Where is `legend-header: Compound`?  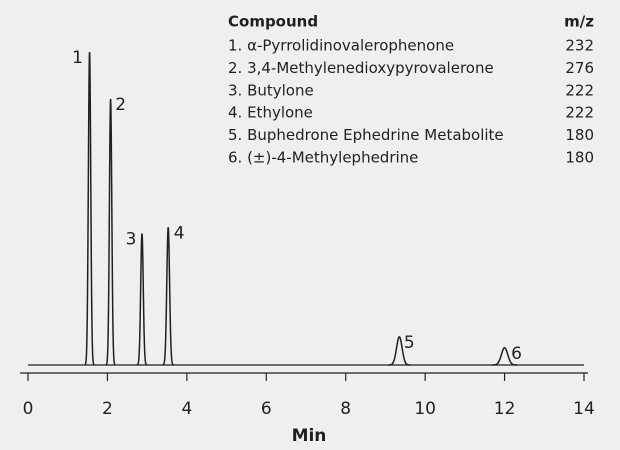 legend-header: Compound is located at coordinates (273, 22).